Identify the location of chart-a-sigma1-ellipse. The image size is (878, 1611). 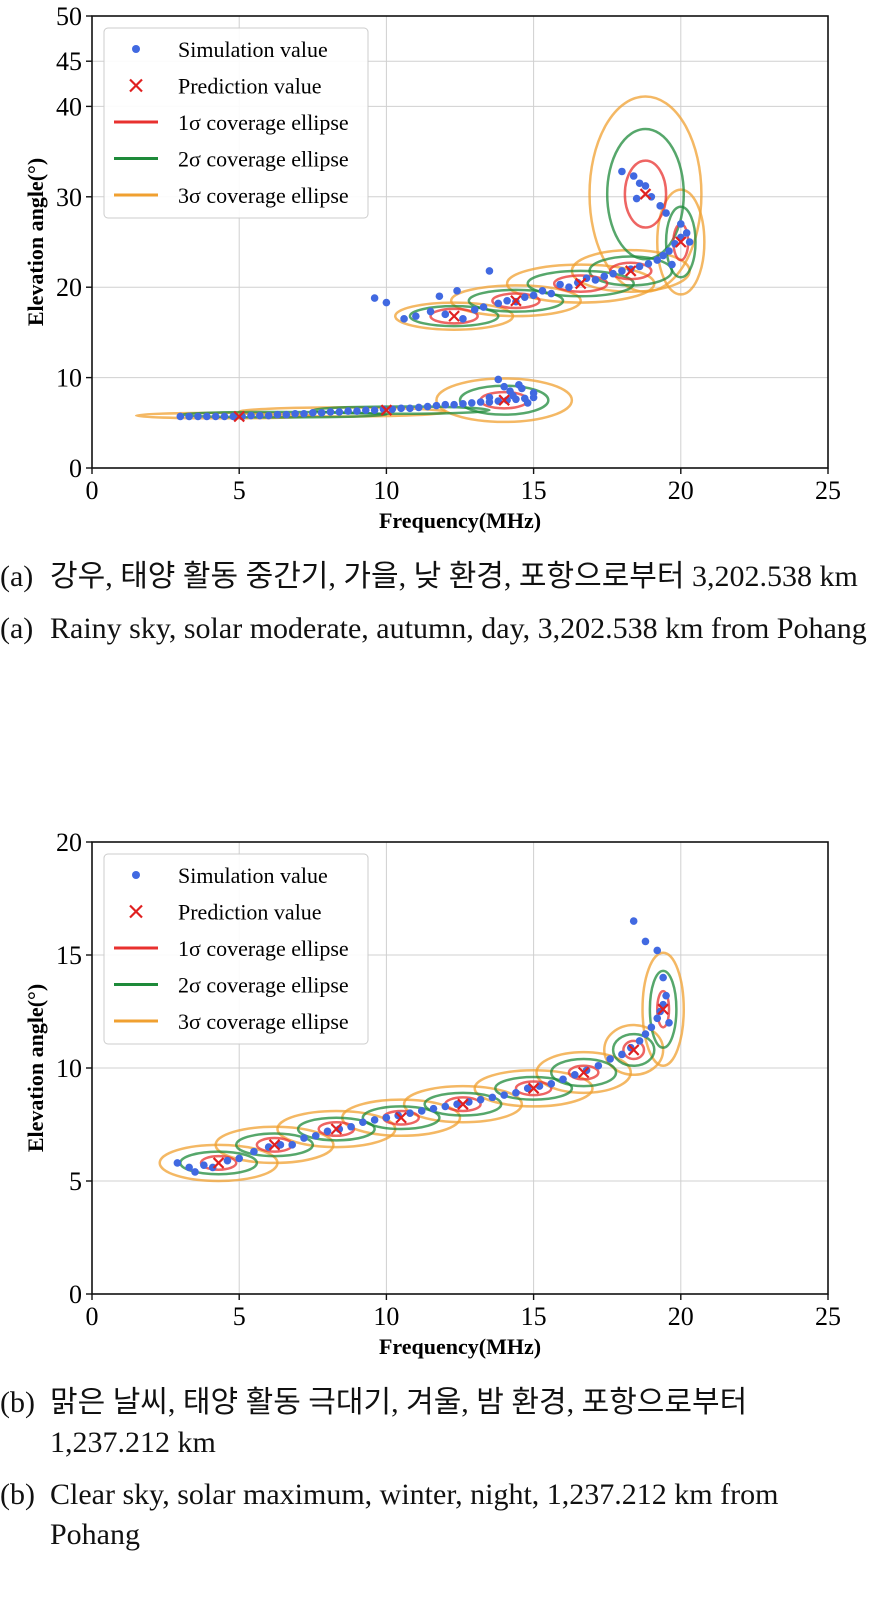
(580, 283).